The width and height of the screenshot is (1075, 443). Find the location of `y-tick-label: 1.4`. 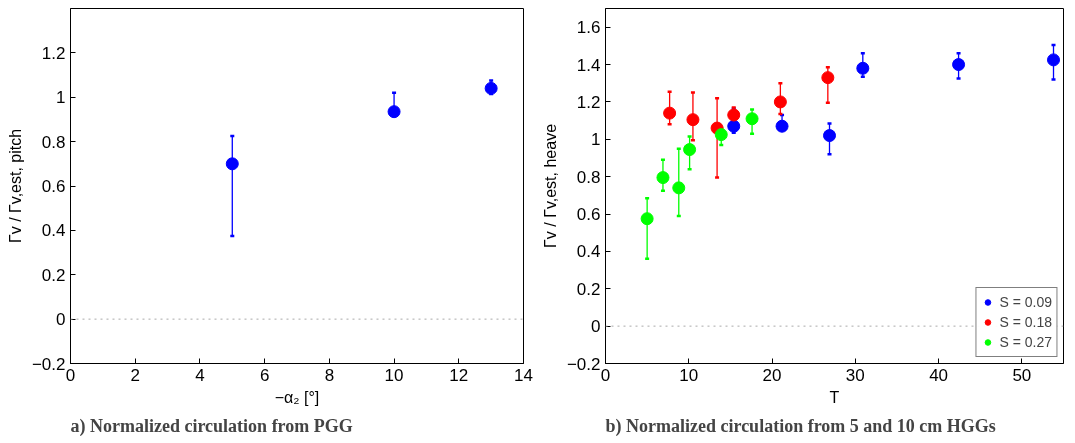

y-tick-label: 1.4 is located at coordinates (588, 65).